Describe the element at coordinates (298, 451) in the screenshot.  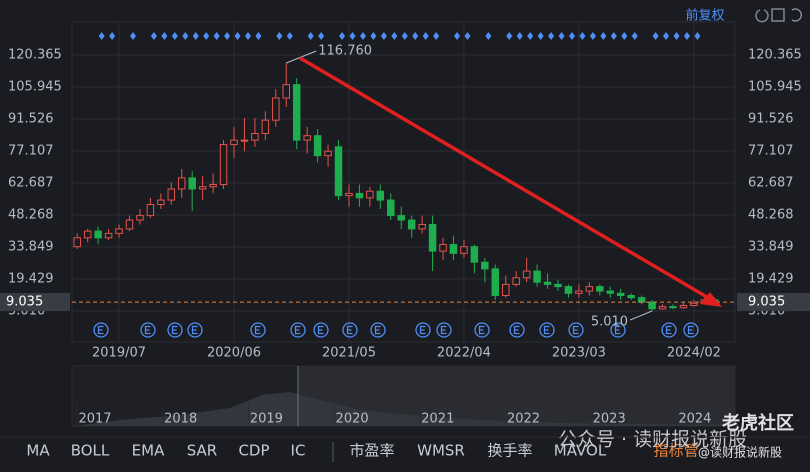
I see `toolbar-item: IC` at that location.